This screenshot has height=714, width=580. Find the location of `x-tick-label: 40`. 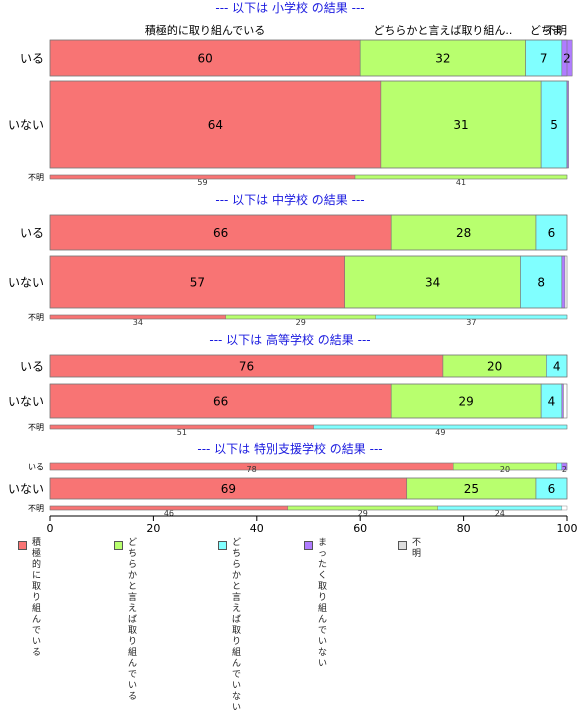

x-tick-label: 40 is located at coordinates (257, 528).